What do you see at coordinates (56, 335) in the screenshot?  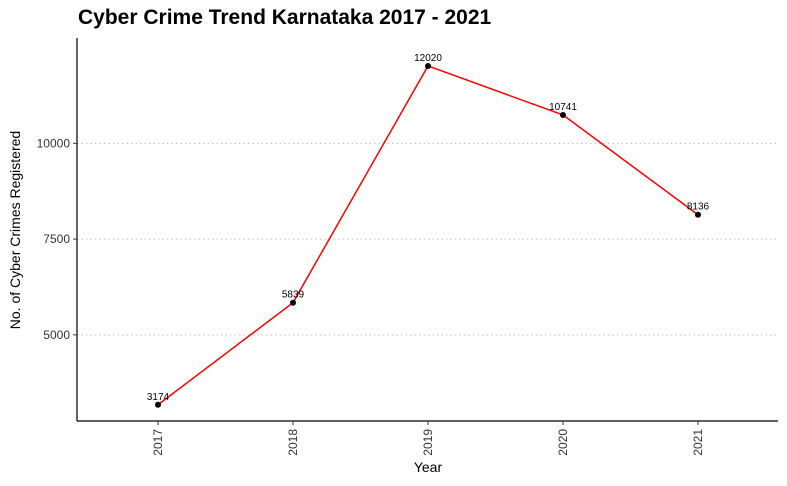 I see `y-tick-label: 5000` at bounding box center [56, 335].